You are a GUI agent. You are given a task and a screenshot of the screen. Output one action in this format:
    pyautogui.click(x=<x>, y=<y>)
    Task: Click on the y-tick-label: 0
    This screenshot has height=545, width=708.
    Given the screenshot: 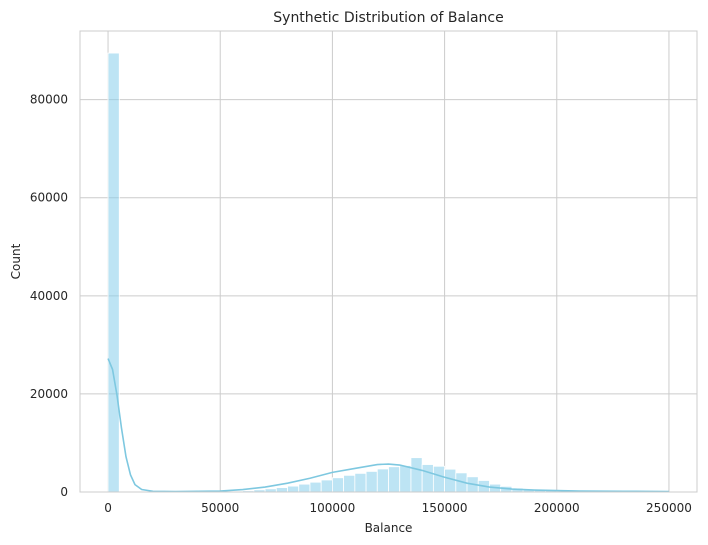 What is the action you would take?
    pyautogui.click(x=64, y=492)
    